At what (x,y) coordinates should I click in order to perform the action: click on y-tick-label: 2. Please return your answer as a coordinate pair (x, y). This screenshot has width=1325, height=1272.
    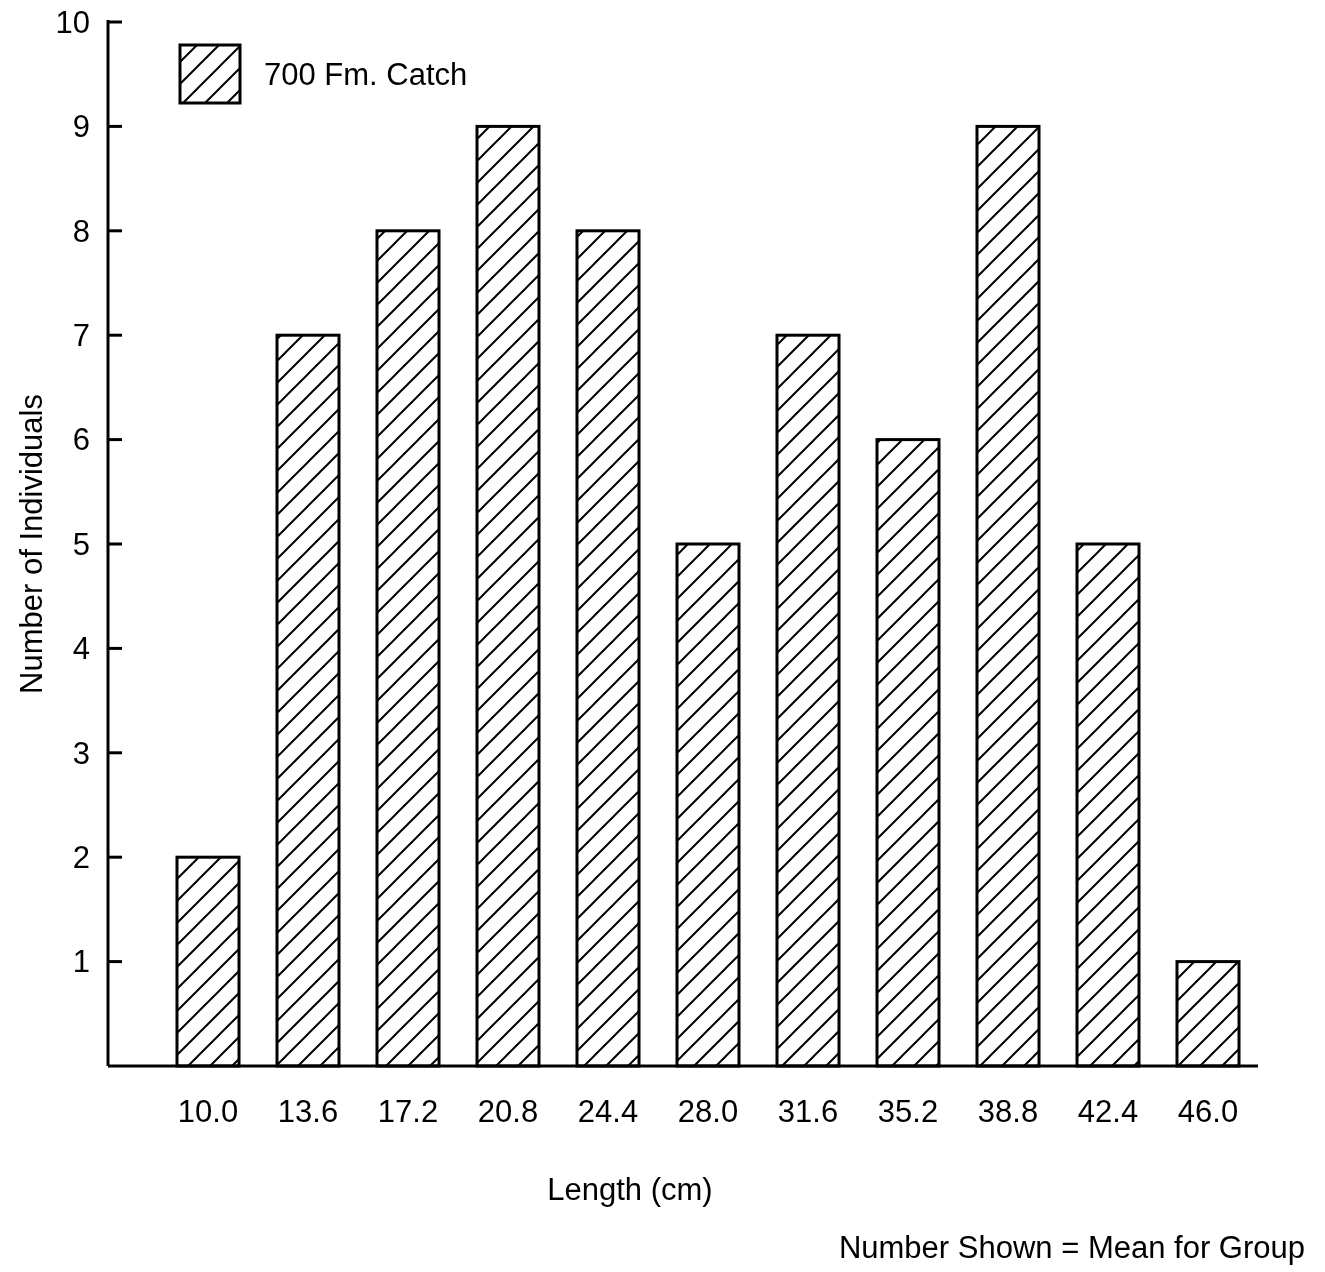
    Looking at the image, I should click on (81, 858).